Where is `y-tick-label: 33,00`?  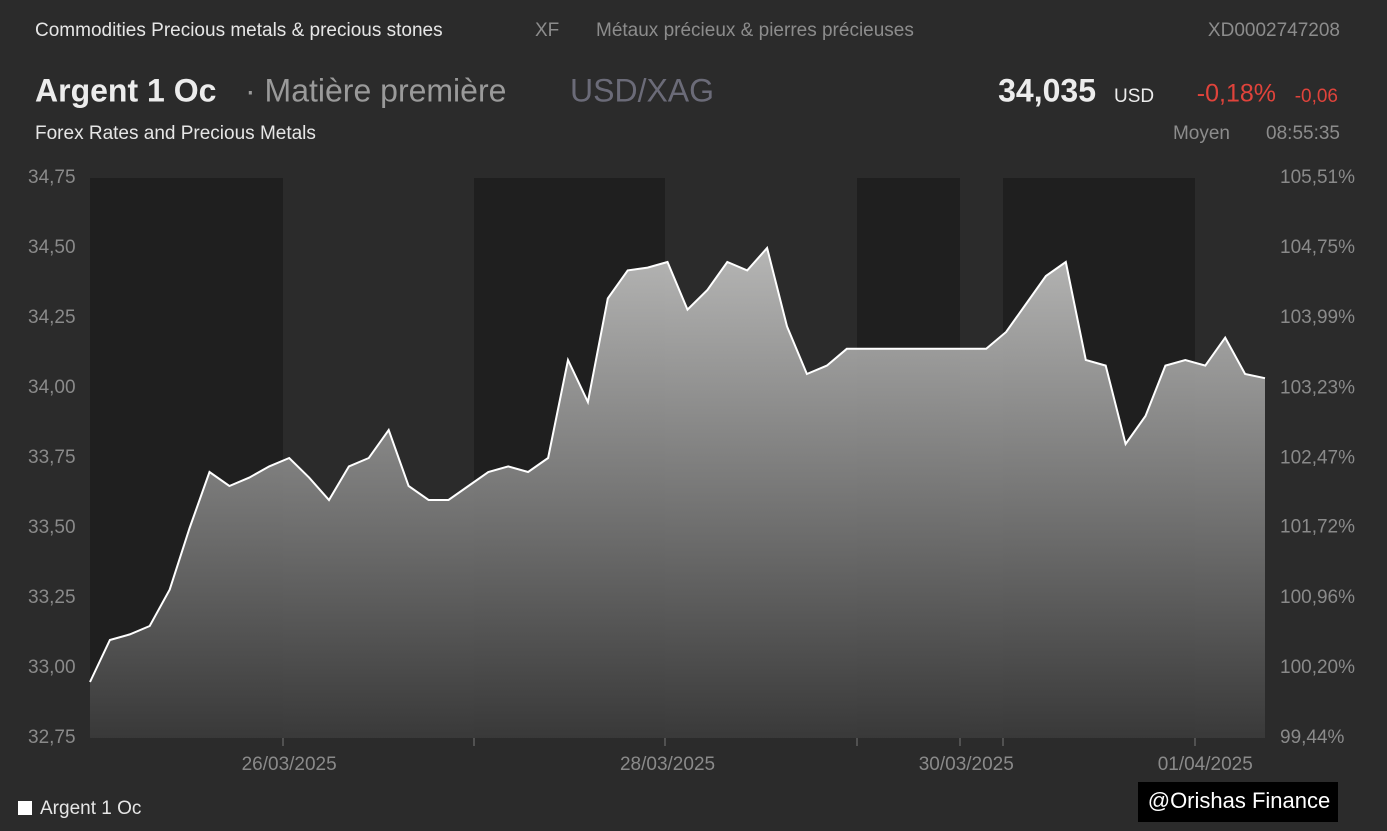
y-tick-label: 33,00 is located at coordinates (52, 667).